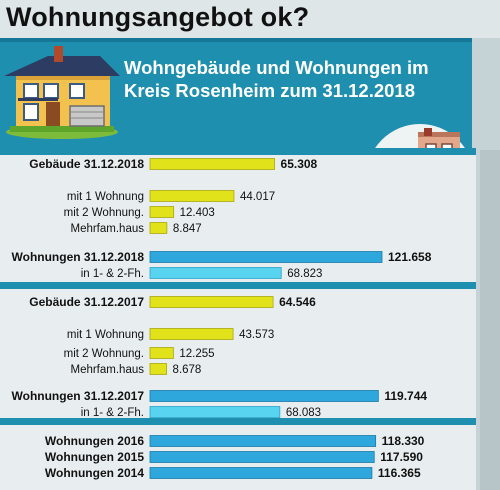 Image resolution: width=500 pixels, height=490 pixels. I want to click on category-label: Gebäude 31.12.2017, so click(86, 302).